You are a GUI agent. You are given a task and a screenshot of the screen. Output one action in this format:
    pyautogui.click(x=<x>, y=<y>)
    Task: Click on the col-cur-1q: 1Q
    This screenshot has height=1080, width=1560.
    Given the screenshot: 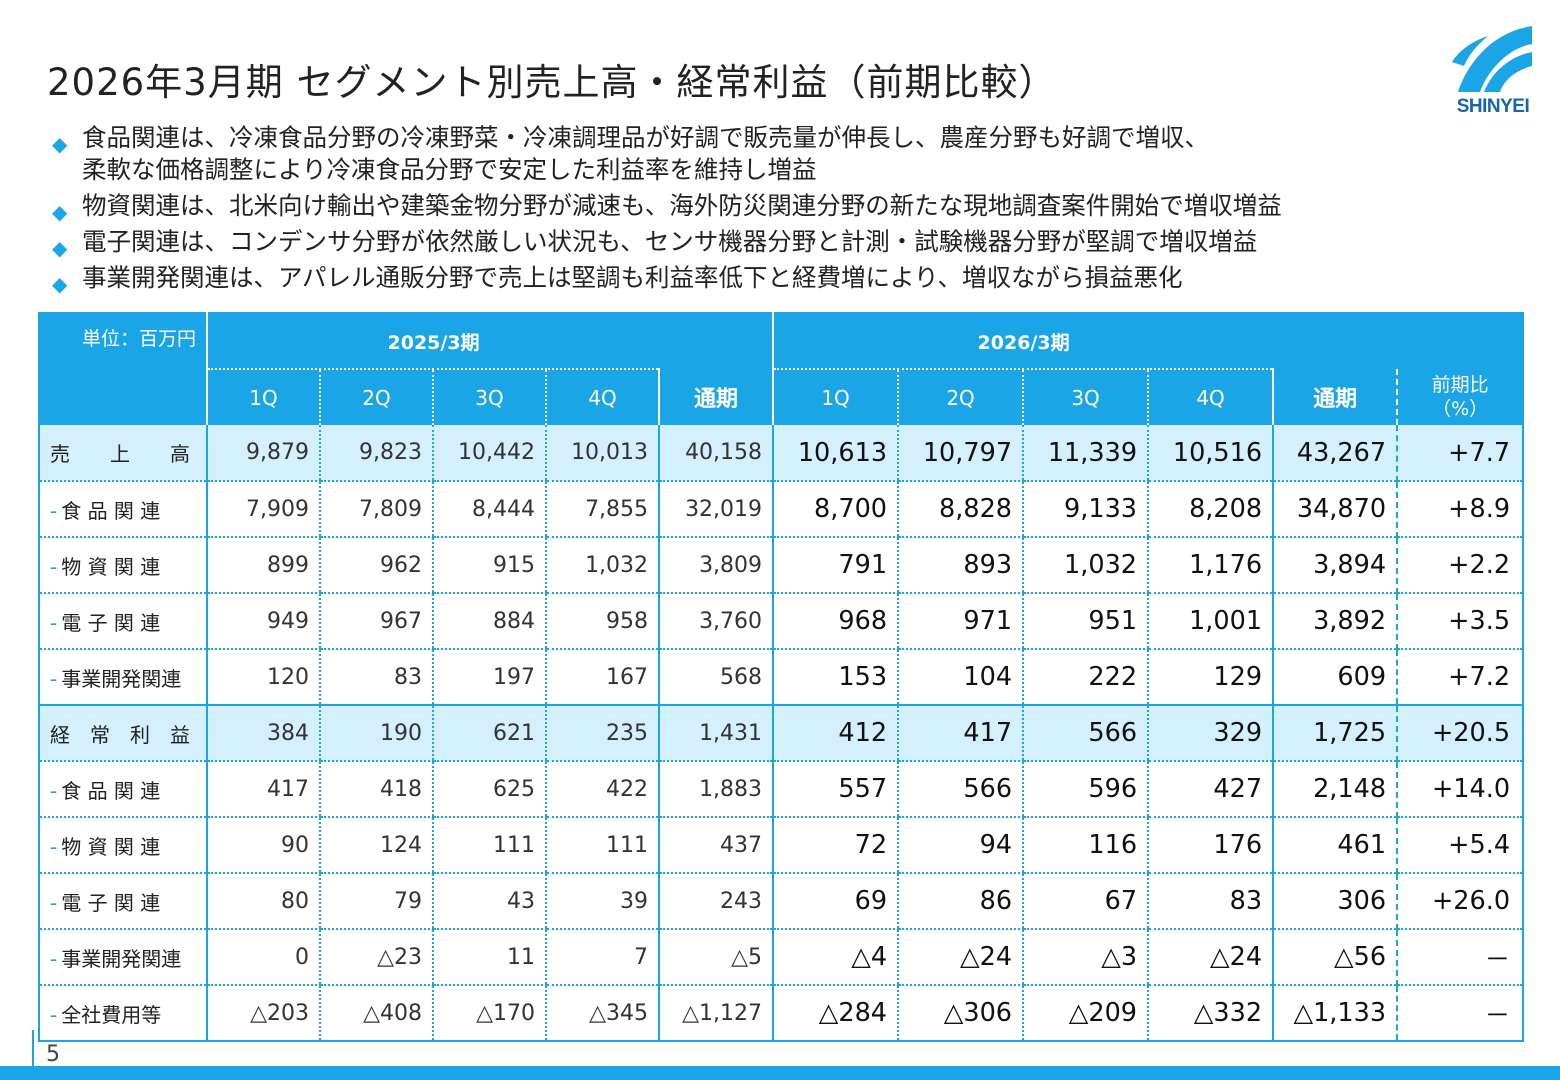 What is the action you would take?
    pyautogui.click(x=835, y=397)
    